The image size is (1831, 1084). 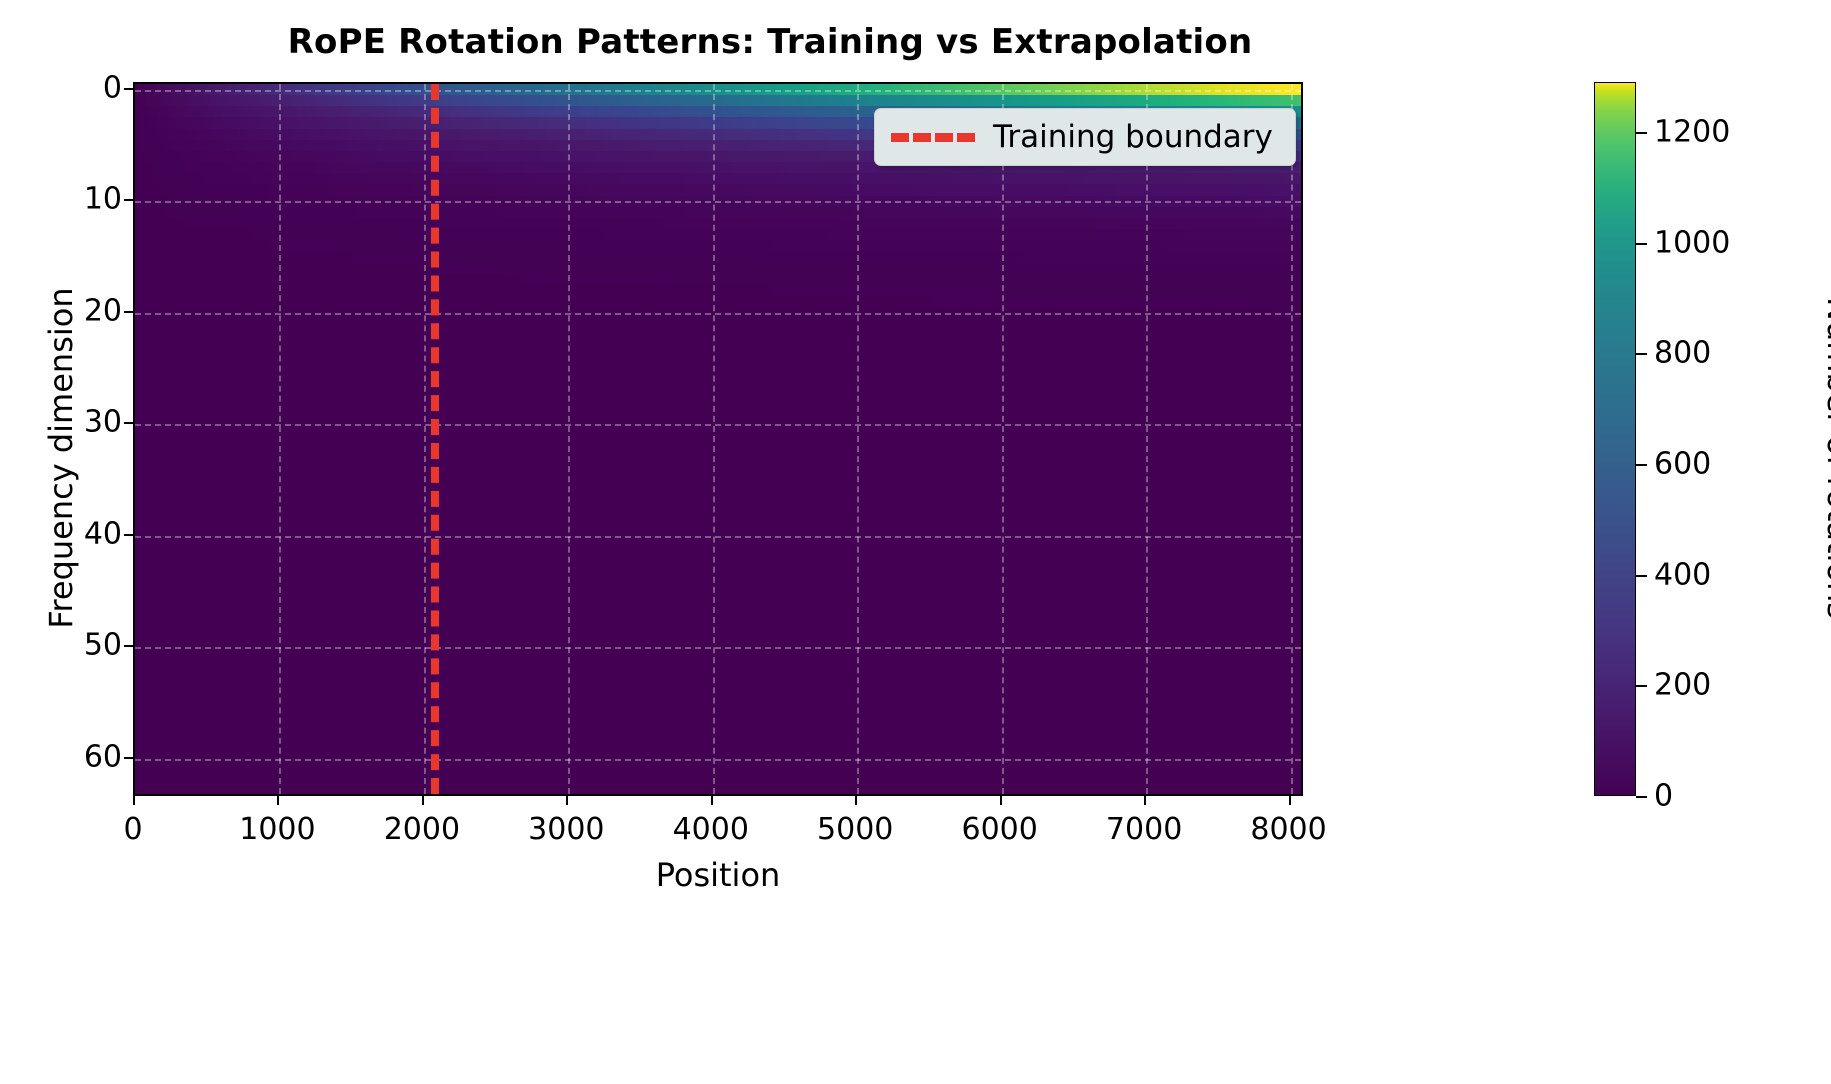 What do you see at coordinates (102, 645) in the screenshot?
I see `y-tick-label: 50` at bounding box center [102, 645].